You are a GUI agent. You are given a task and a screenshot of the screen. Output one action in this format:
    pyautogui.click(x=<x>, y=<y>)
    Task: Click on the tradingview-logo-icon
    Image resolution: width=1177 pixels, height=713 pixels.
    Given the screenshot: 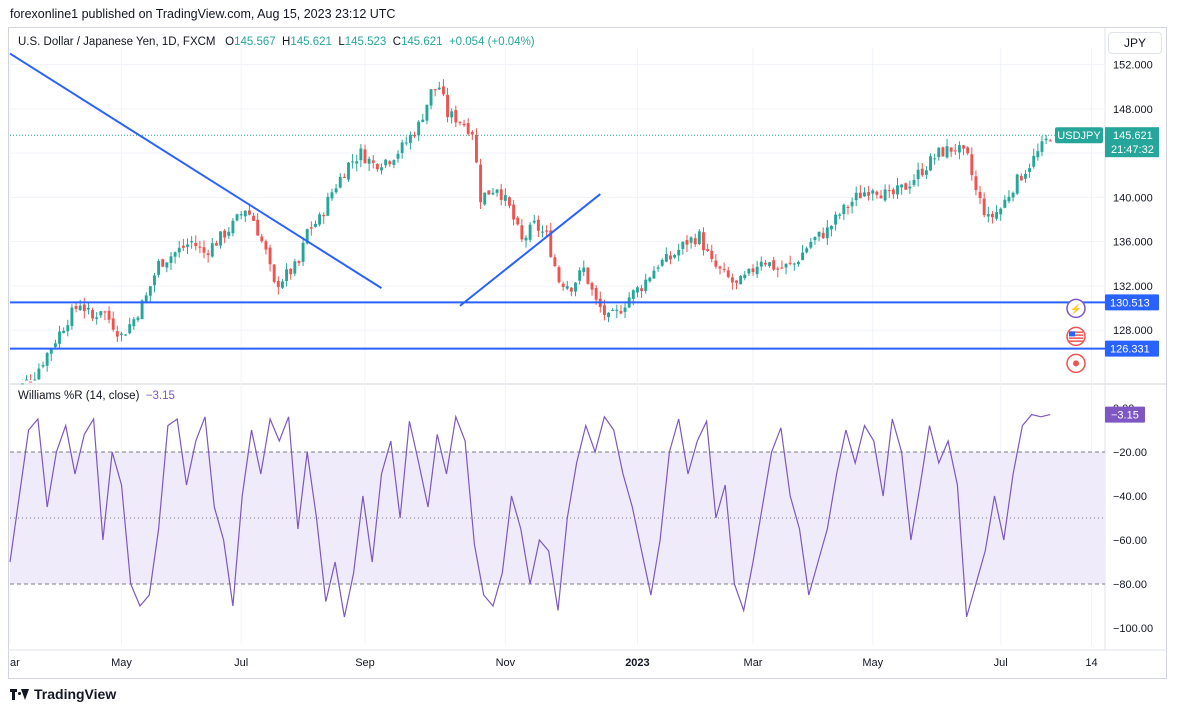 What is the action you would take?
    pyautogui.click(x=19, y=694)
    